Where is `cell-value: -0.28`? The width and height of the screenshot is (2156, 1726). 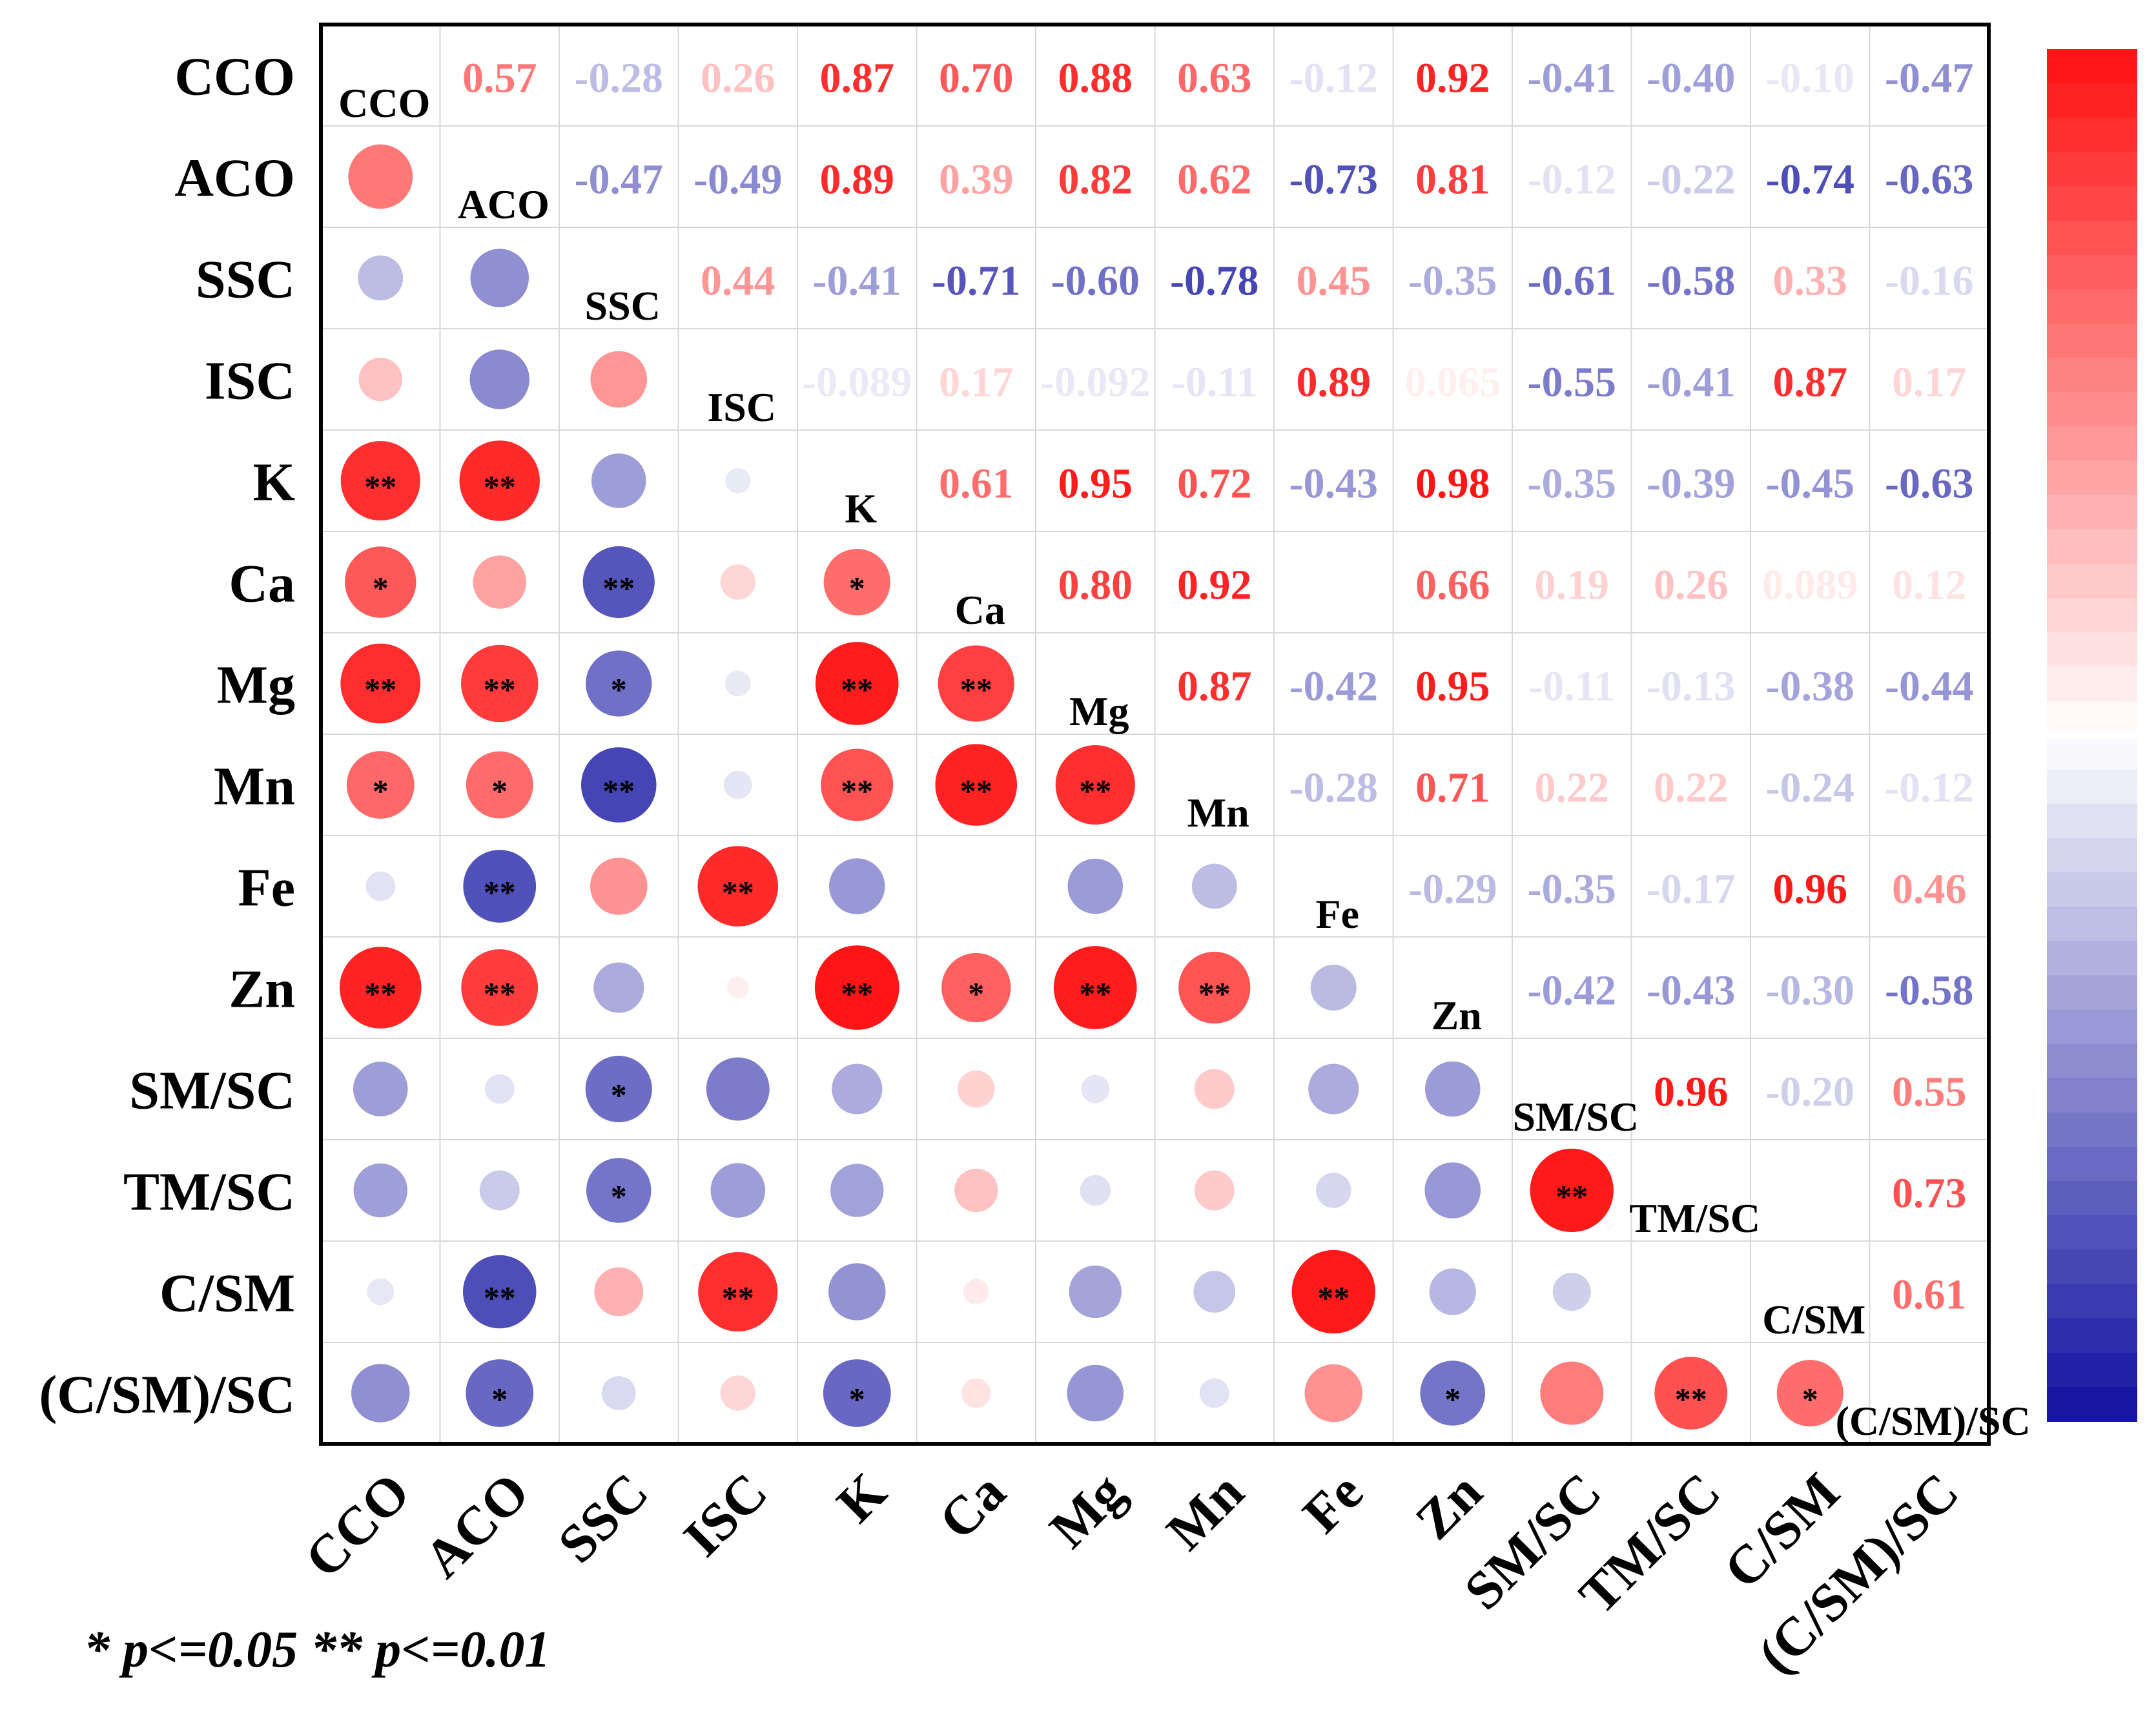 cell-value: -0.28 is located at coordinates (619, 78).